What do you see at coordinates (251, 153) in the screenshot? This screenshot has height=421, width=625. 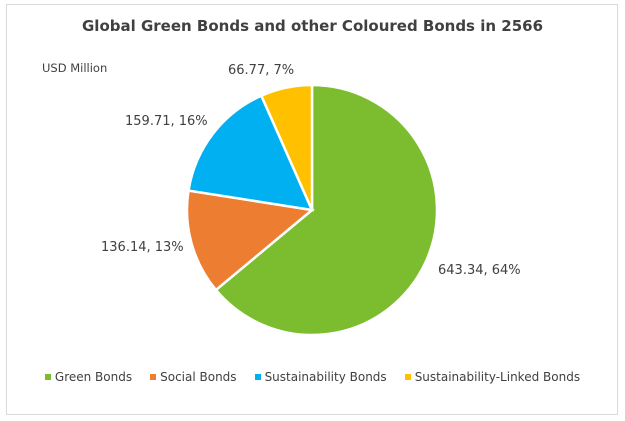 I see `pie-slice-sustainability-bonds` at bounding box center [251, 153].